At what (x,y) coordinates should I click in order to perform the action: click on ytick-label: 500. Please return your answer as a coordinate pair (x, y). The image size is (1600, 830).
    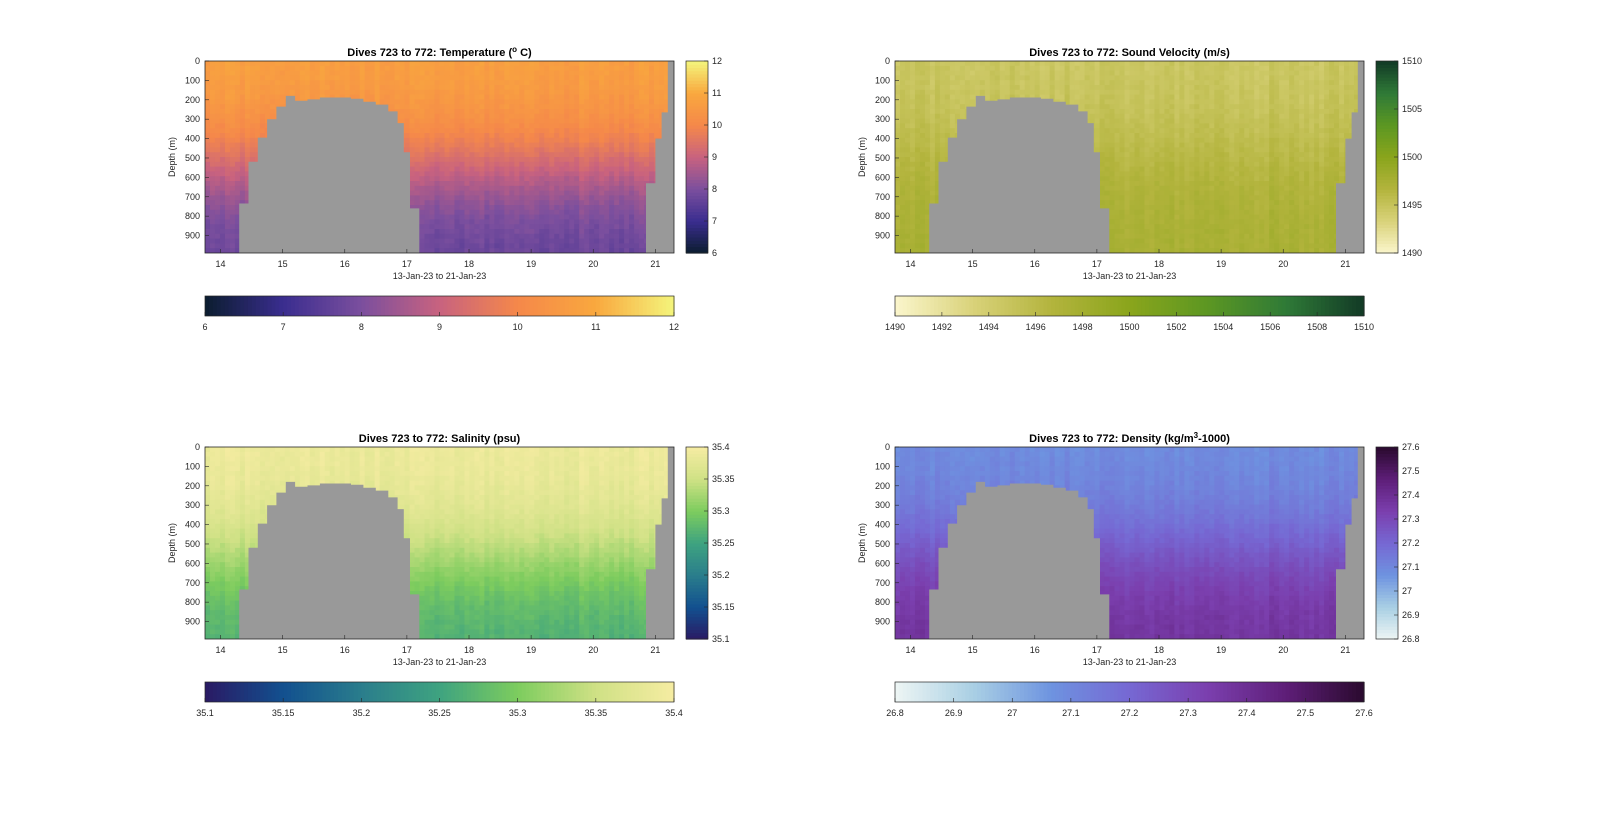
    Looking at the image, I should click on (192, 158).